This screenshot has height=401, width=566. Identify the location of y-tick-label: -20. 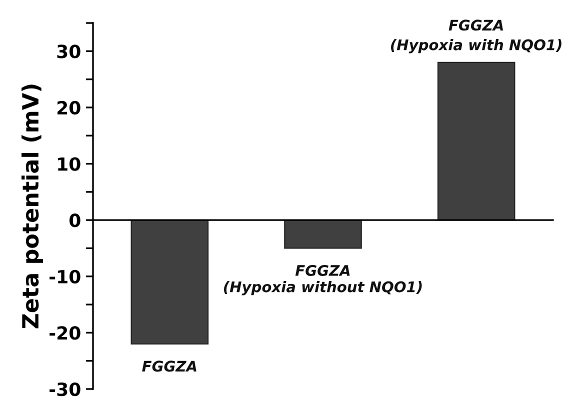
(65, 333).